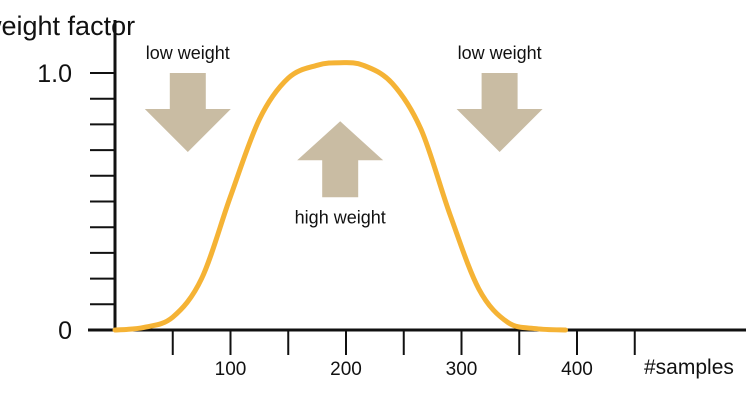 Image resolution: width=746 pixels, height=419 pixels. What do you see at coordinates (689, 367) in the screenshot?
I see `x-axis-label: #samples` at bounding box center [689, 367].